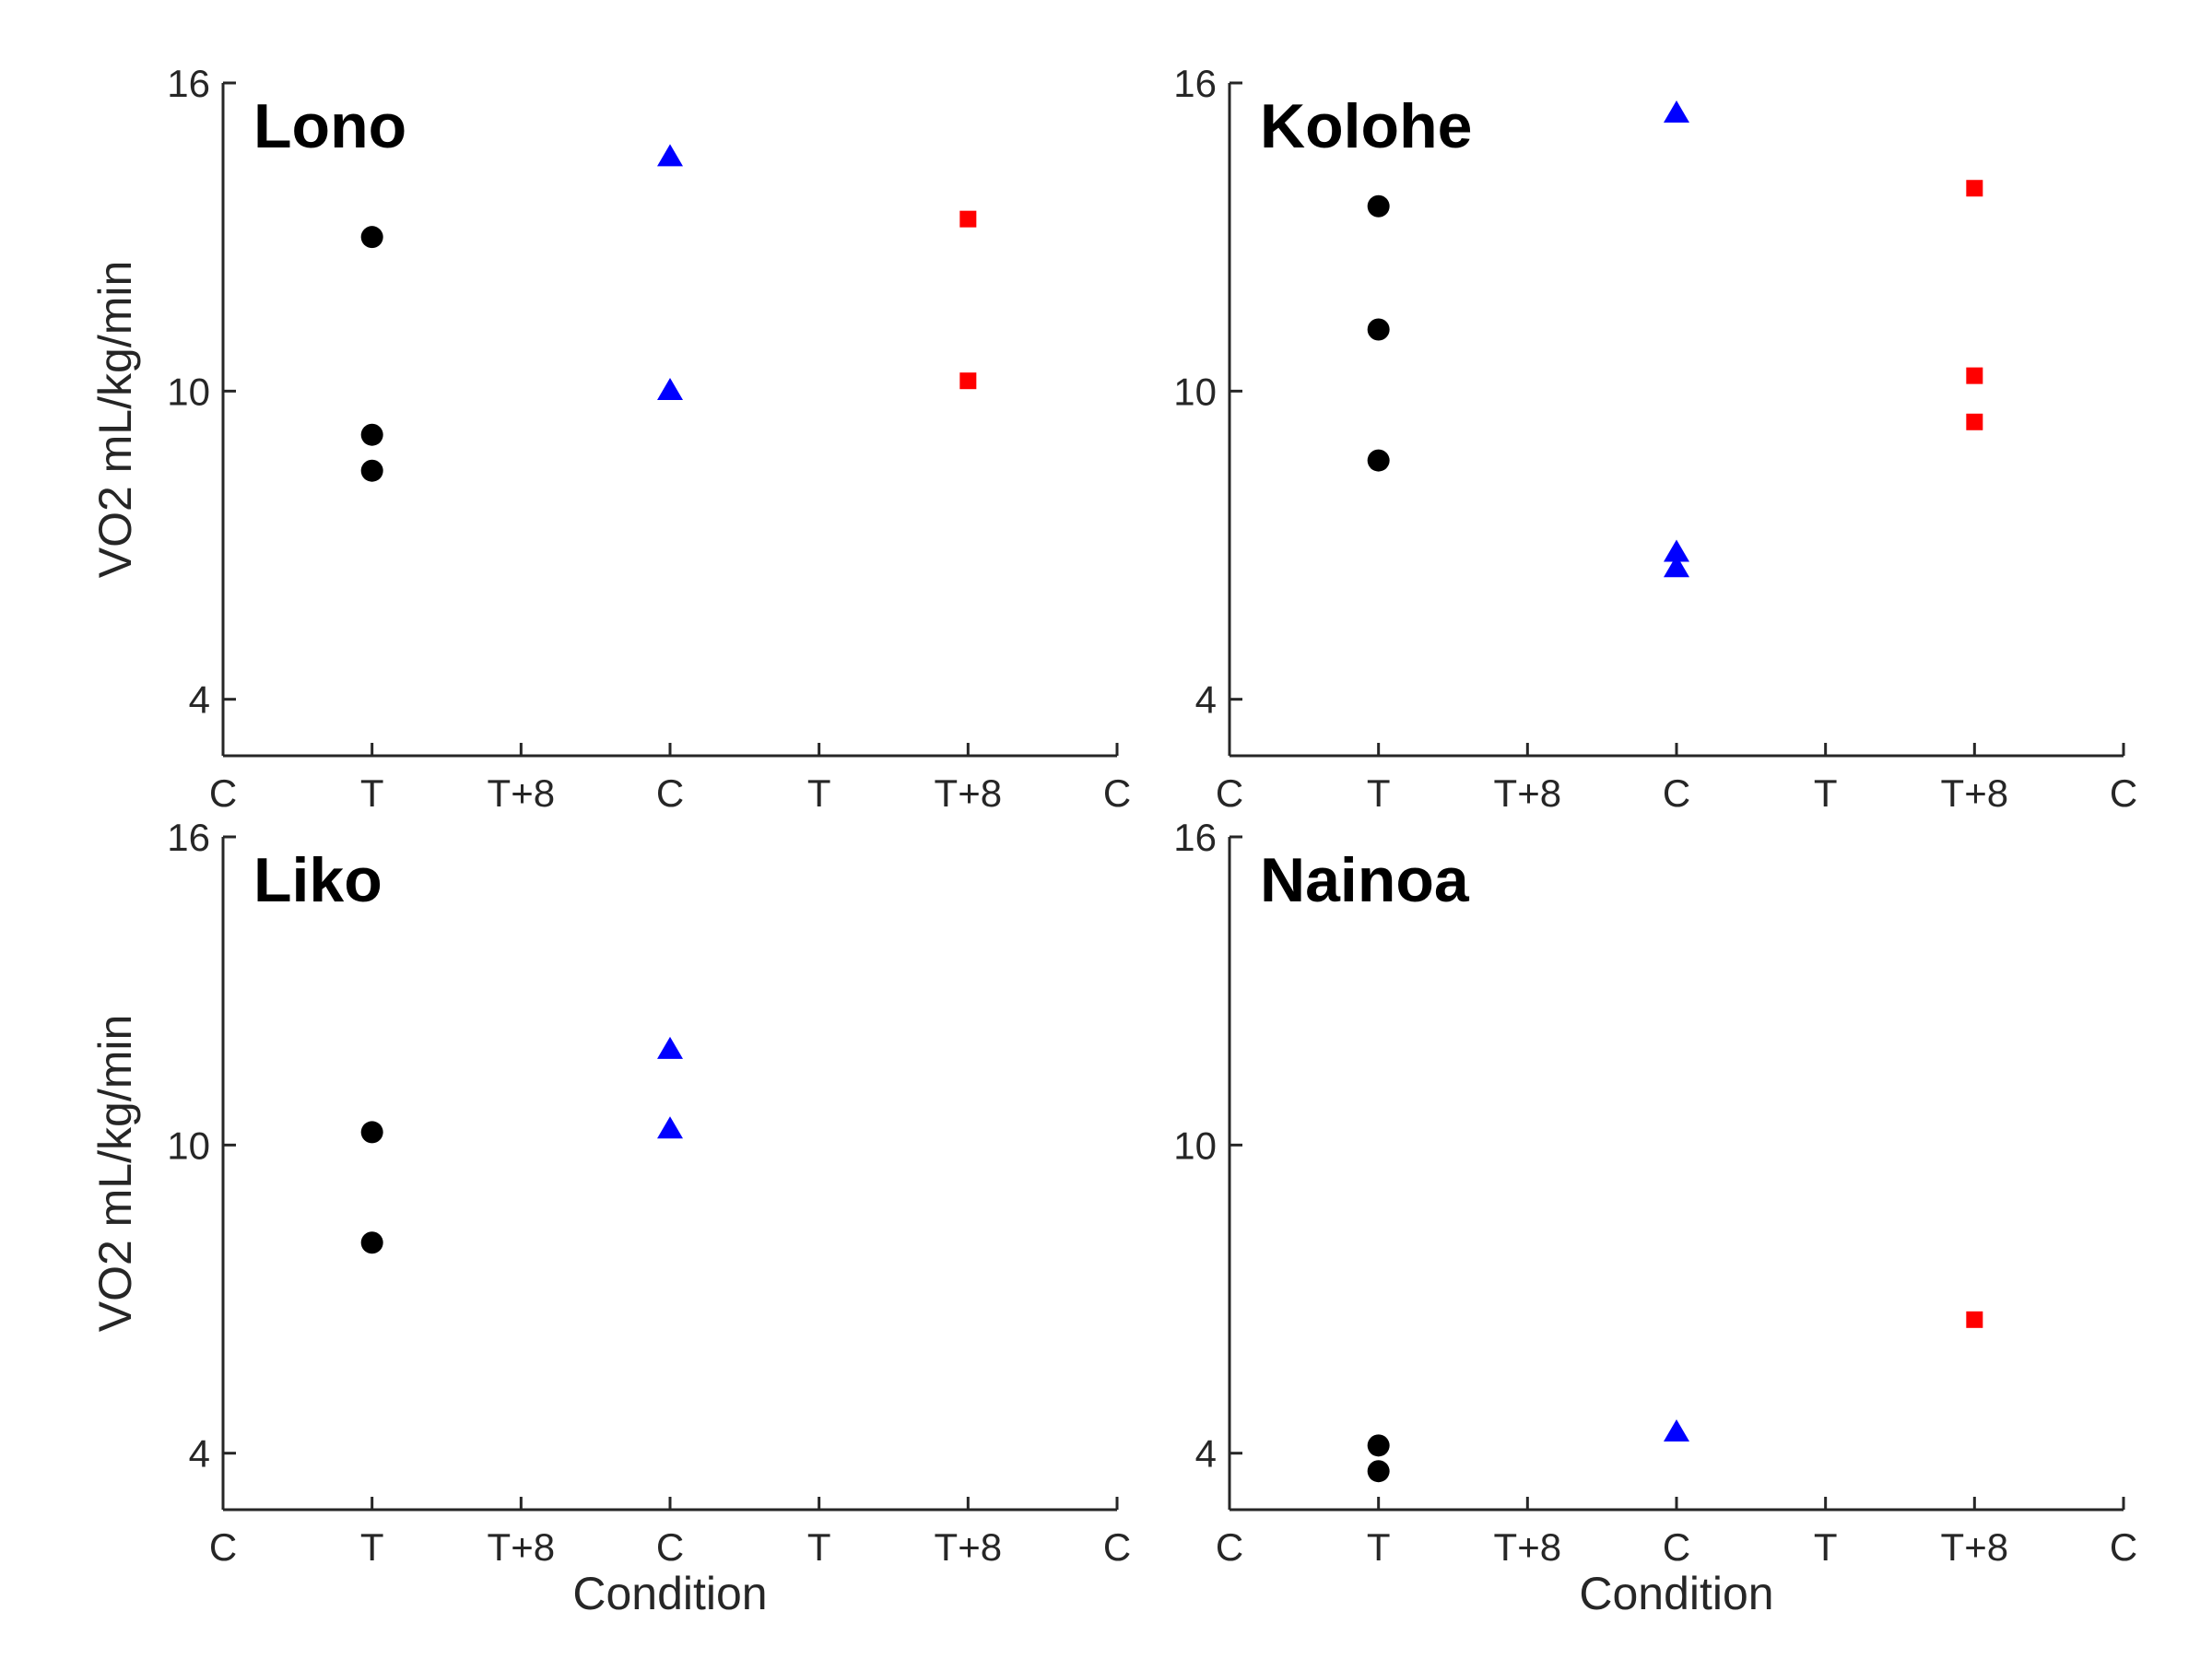 This screenshot has width=2212, height=1659. I want to click on panel-title: Kolohe, so click(1366, 126).